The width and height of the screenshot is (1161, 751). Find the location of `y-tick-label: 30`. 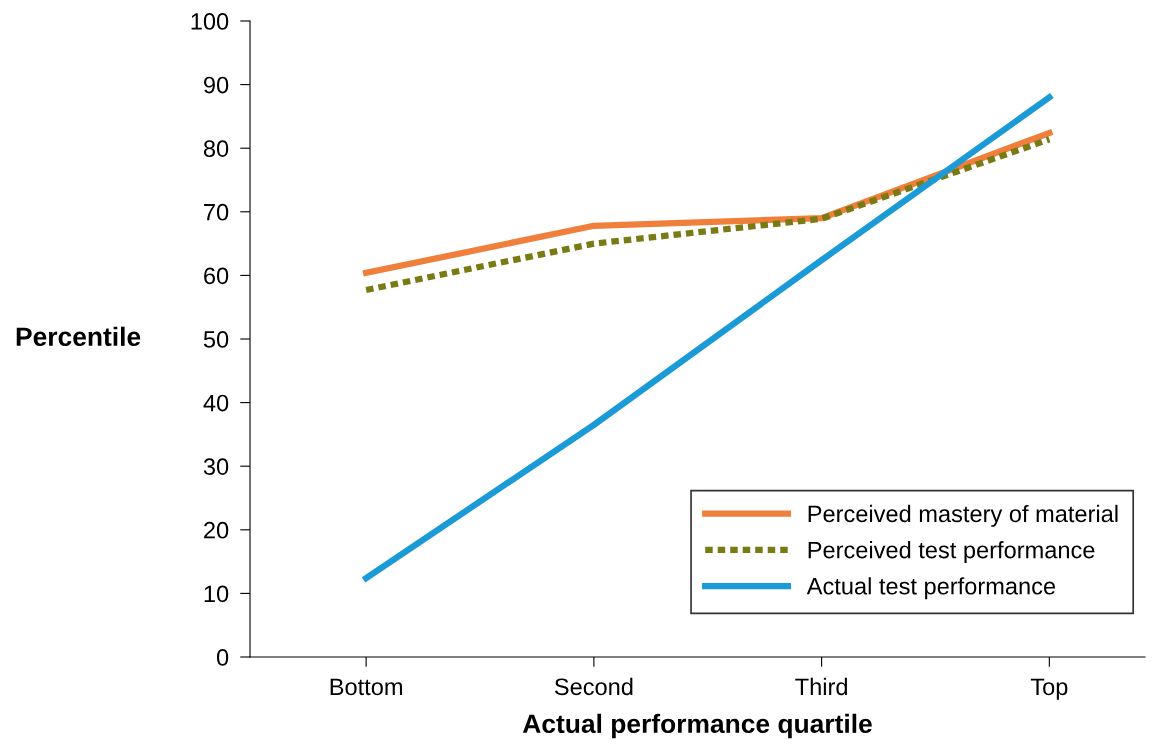

y-tick-label: 30 is located at coordinates (216, 466).